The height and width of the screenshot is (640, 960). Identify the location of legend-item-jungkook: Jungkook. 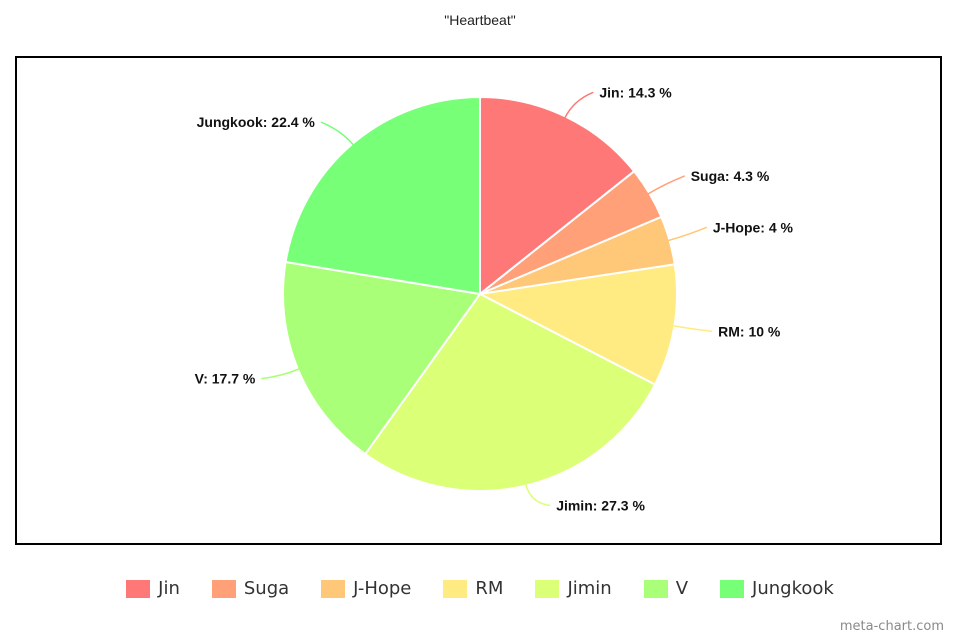
(777, 588).